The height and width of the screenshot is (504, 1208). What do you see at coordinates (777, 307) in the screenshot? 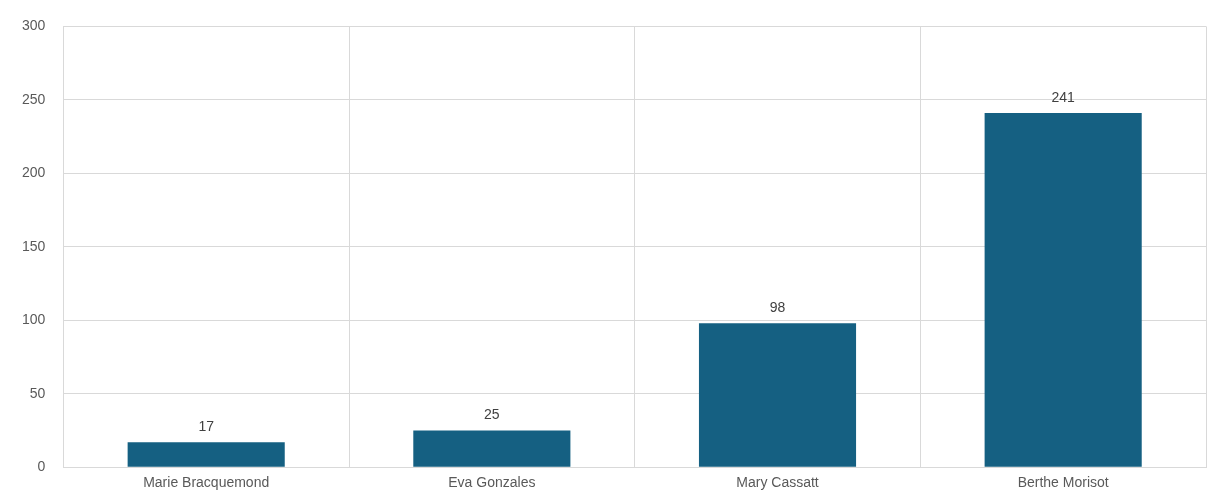
I see `data-label: 98` at bounding box center [777, 307].